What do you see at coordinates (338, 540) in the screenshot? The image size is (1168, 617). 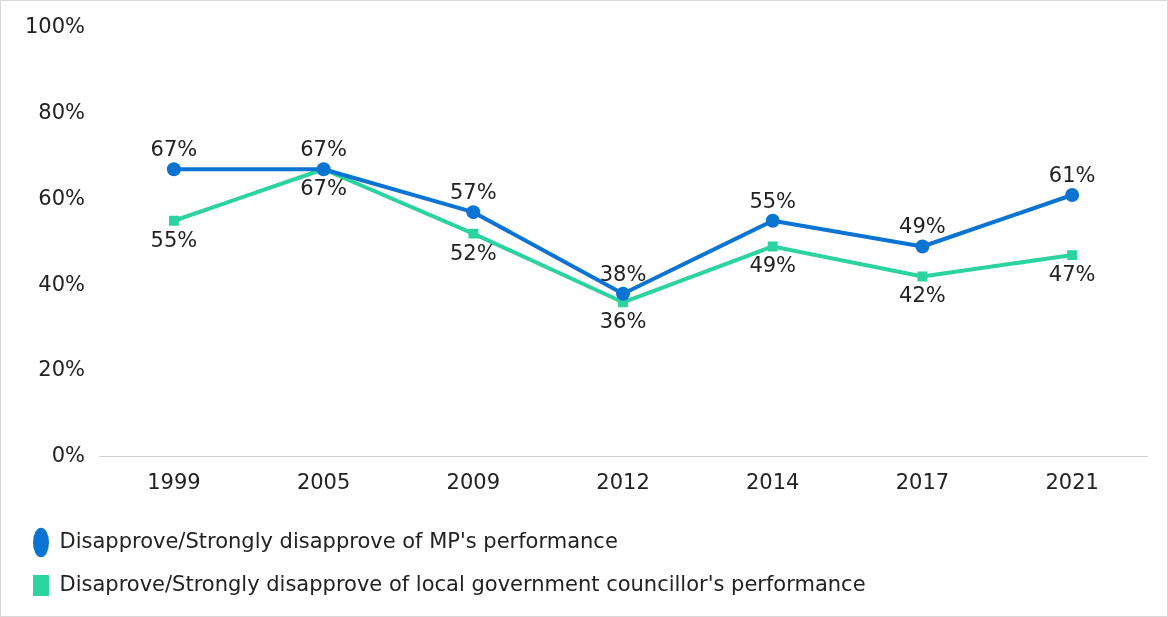 I see `legend-label: Disapprove/Strongly disapprove of MP's performance` at bounding box center [338, 540].